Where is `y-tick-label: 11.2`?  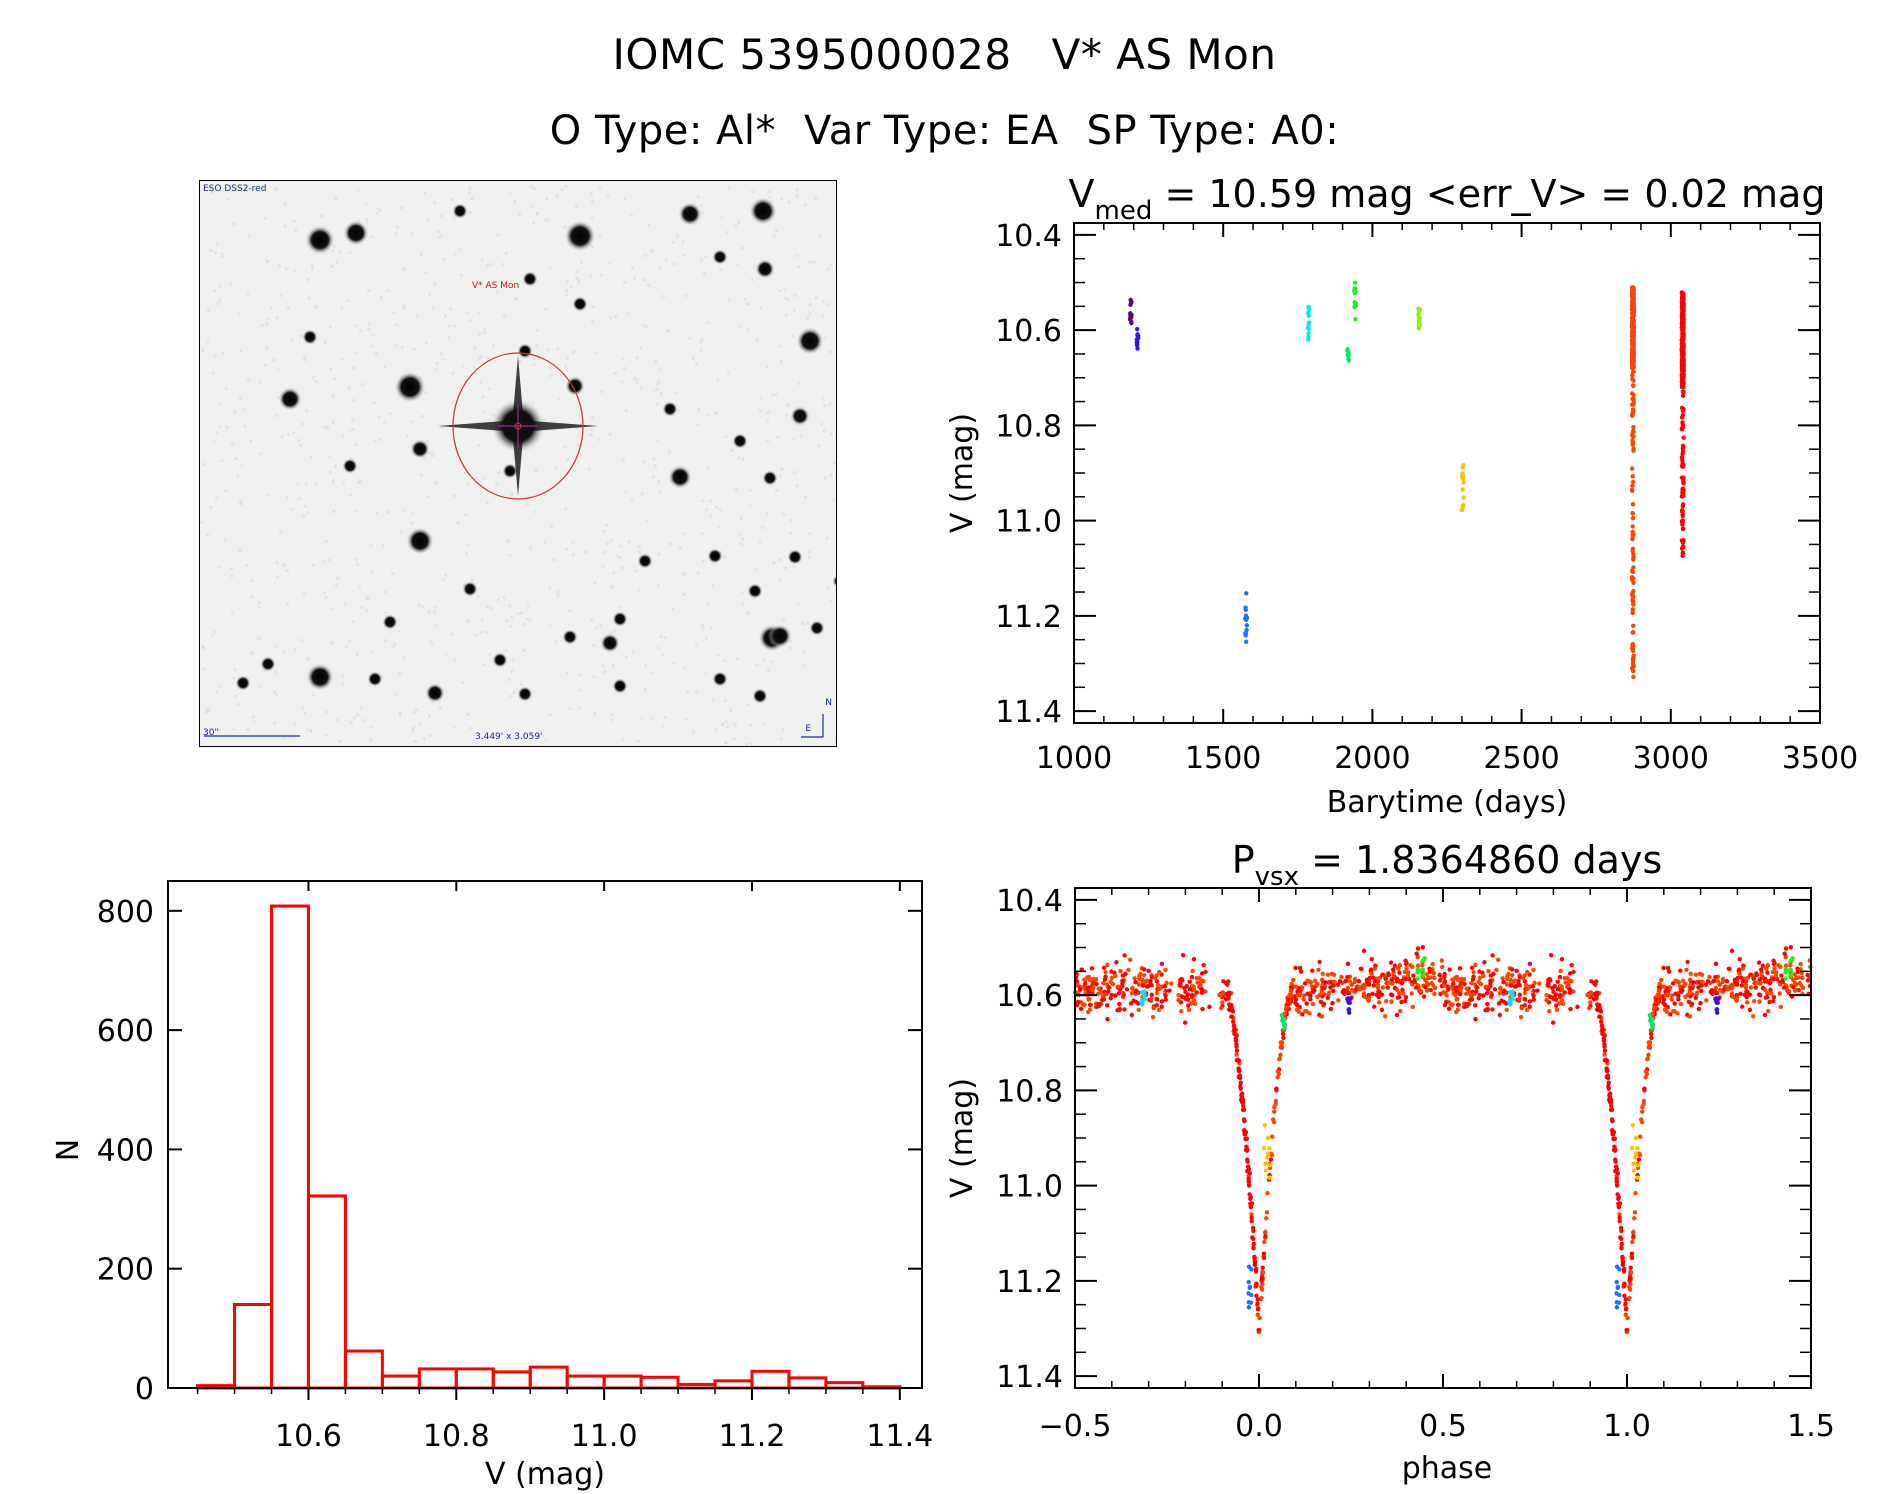 y-tick-label: 11.2 is located at coordinates (1029, 1282).